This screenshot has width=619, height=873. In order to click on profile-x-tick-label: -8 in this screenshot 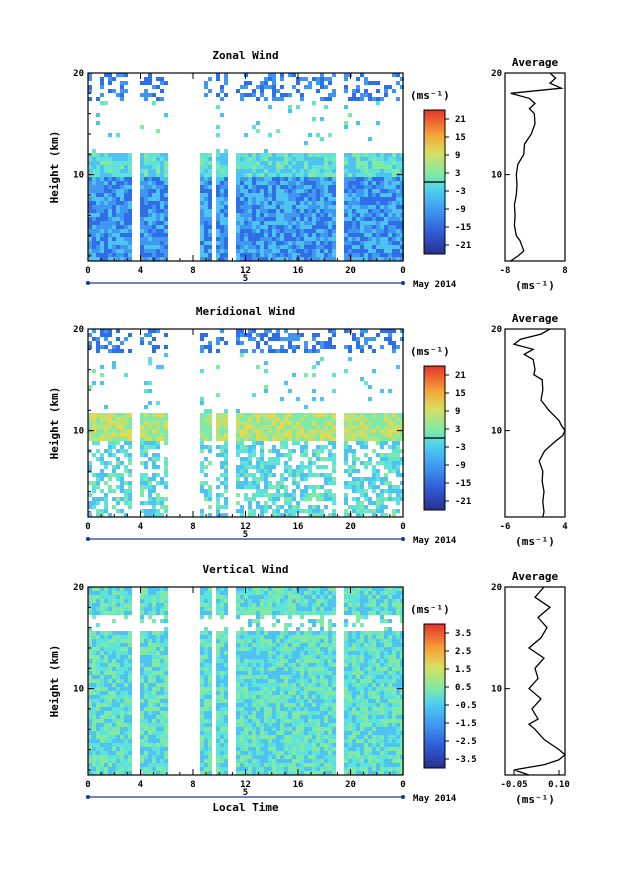, I will do `click(505, 271)`.